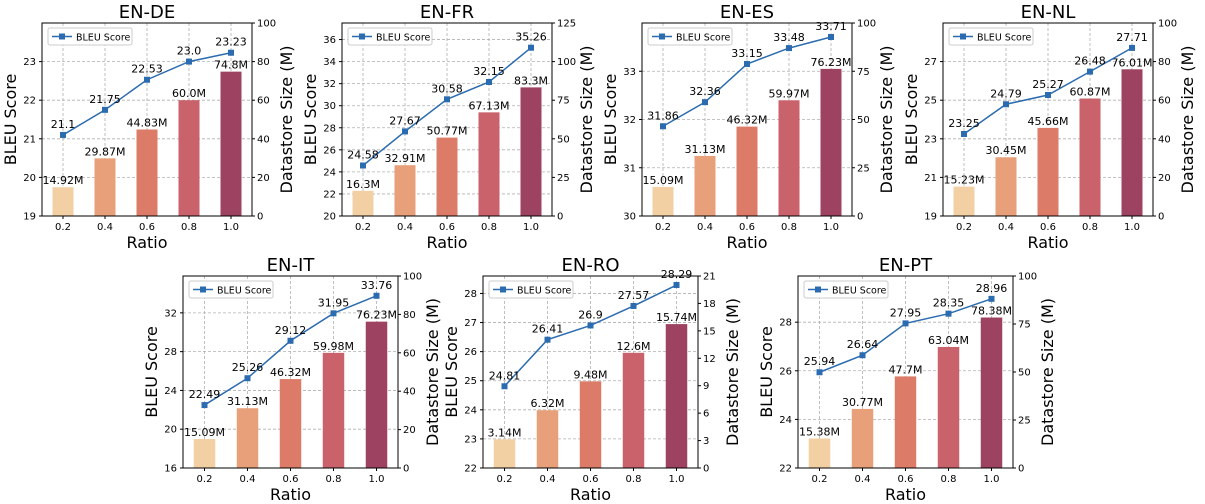 Image resolution: width=1205 pixels, height=504 pixels. What do you see at coordinates (447, 12) in the screenshot?
I see `chart-title: EN-FR` at bounding box center [447, 12].